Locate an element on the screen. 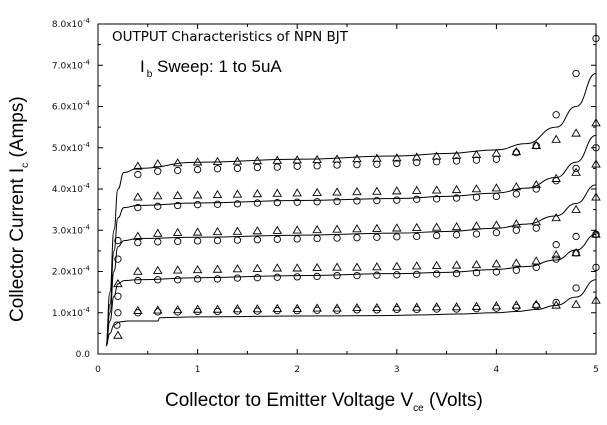  x-axis-title-main: Collector to Emitter Voltage V is located at coordinates (289, 400).